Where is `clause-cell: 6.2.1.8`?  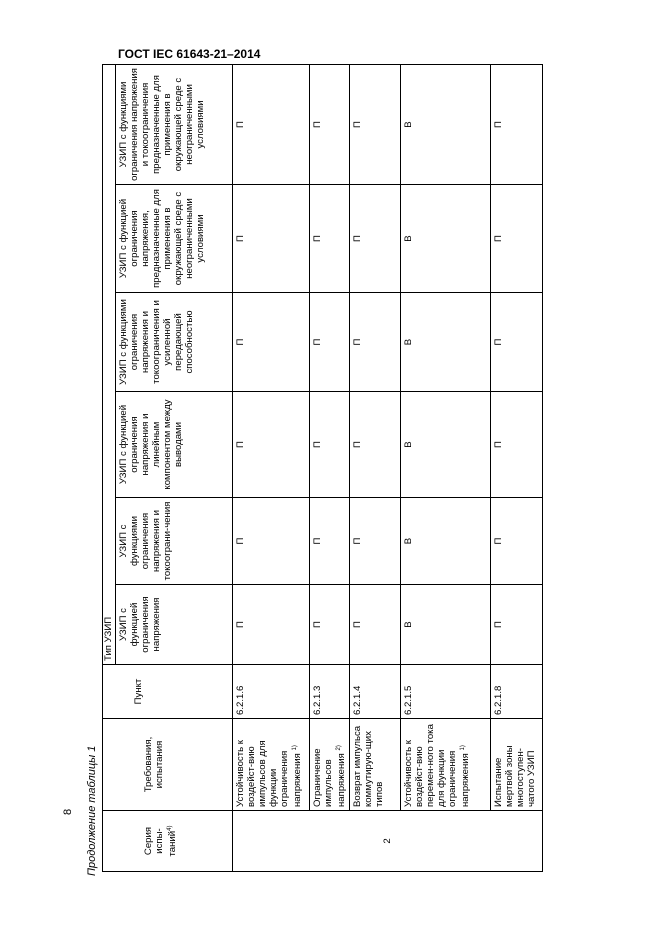 clause-cell: 6.2.1.8 is located at coordinates (516, 691).